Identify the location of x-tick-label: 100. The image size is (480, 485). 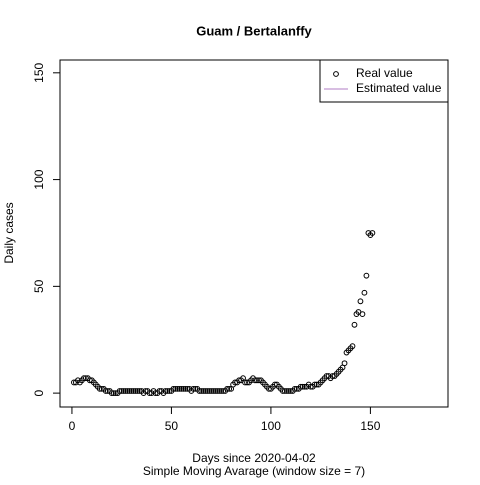
(271, 426).